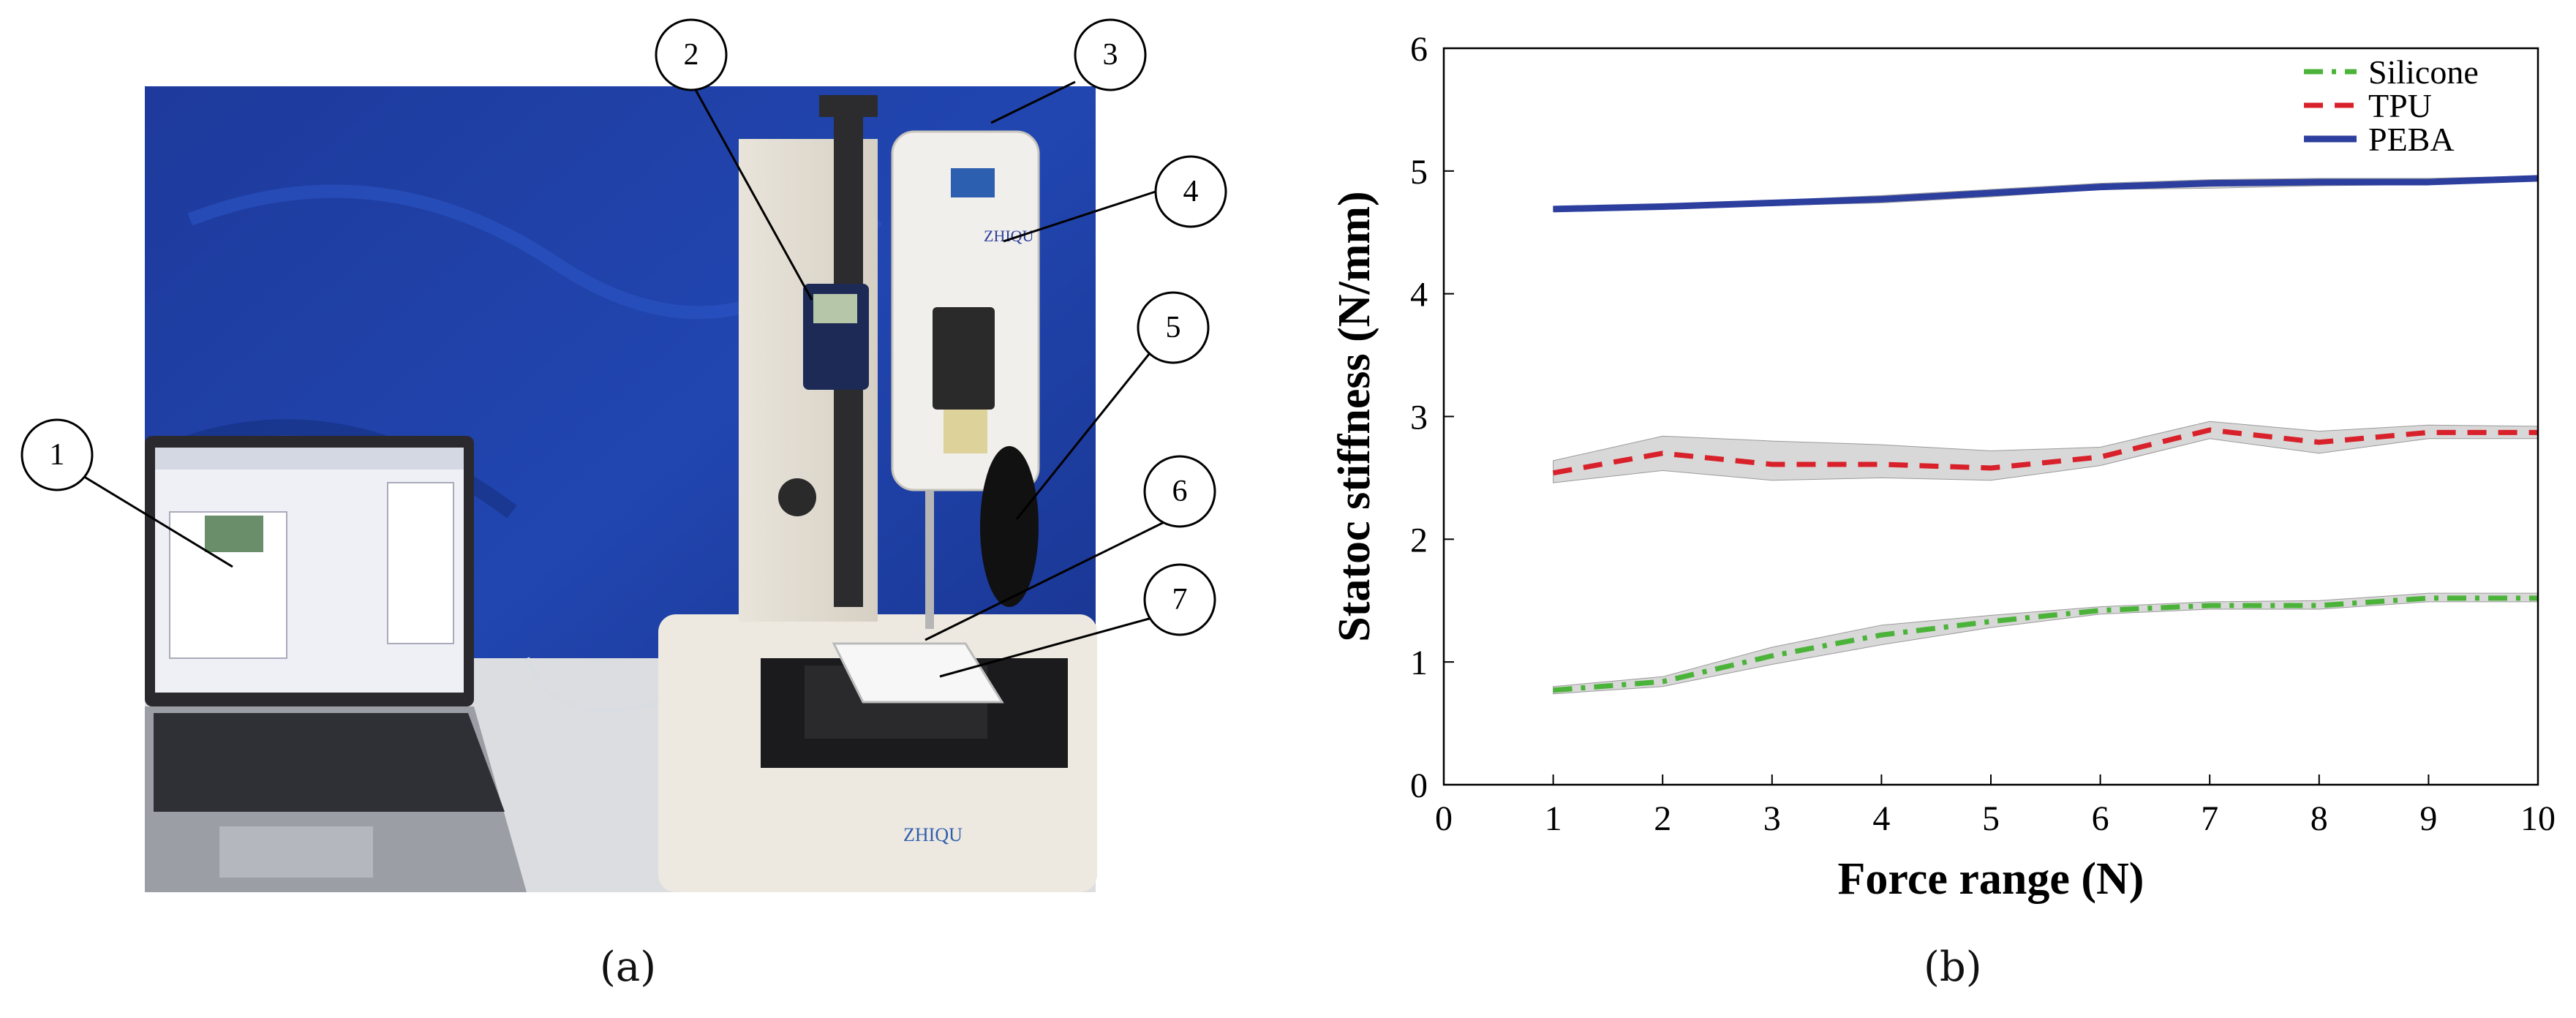 The width and height of the screenshot is (2576, 1018). I want to click on y-tick-label: 6, so click(1419, 49).